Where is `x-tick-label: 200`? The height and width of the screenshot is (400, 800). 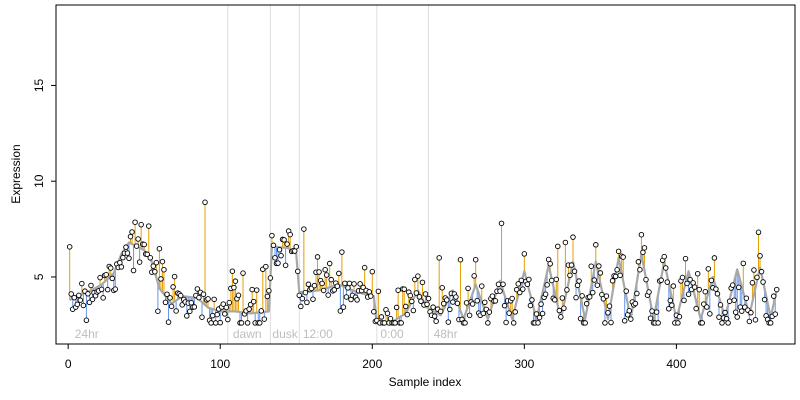
x-tick-label: 200 is located at coordinates (372, 364).